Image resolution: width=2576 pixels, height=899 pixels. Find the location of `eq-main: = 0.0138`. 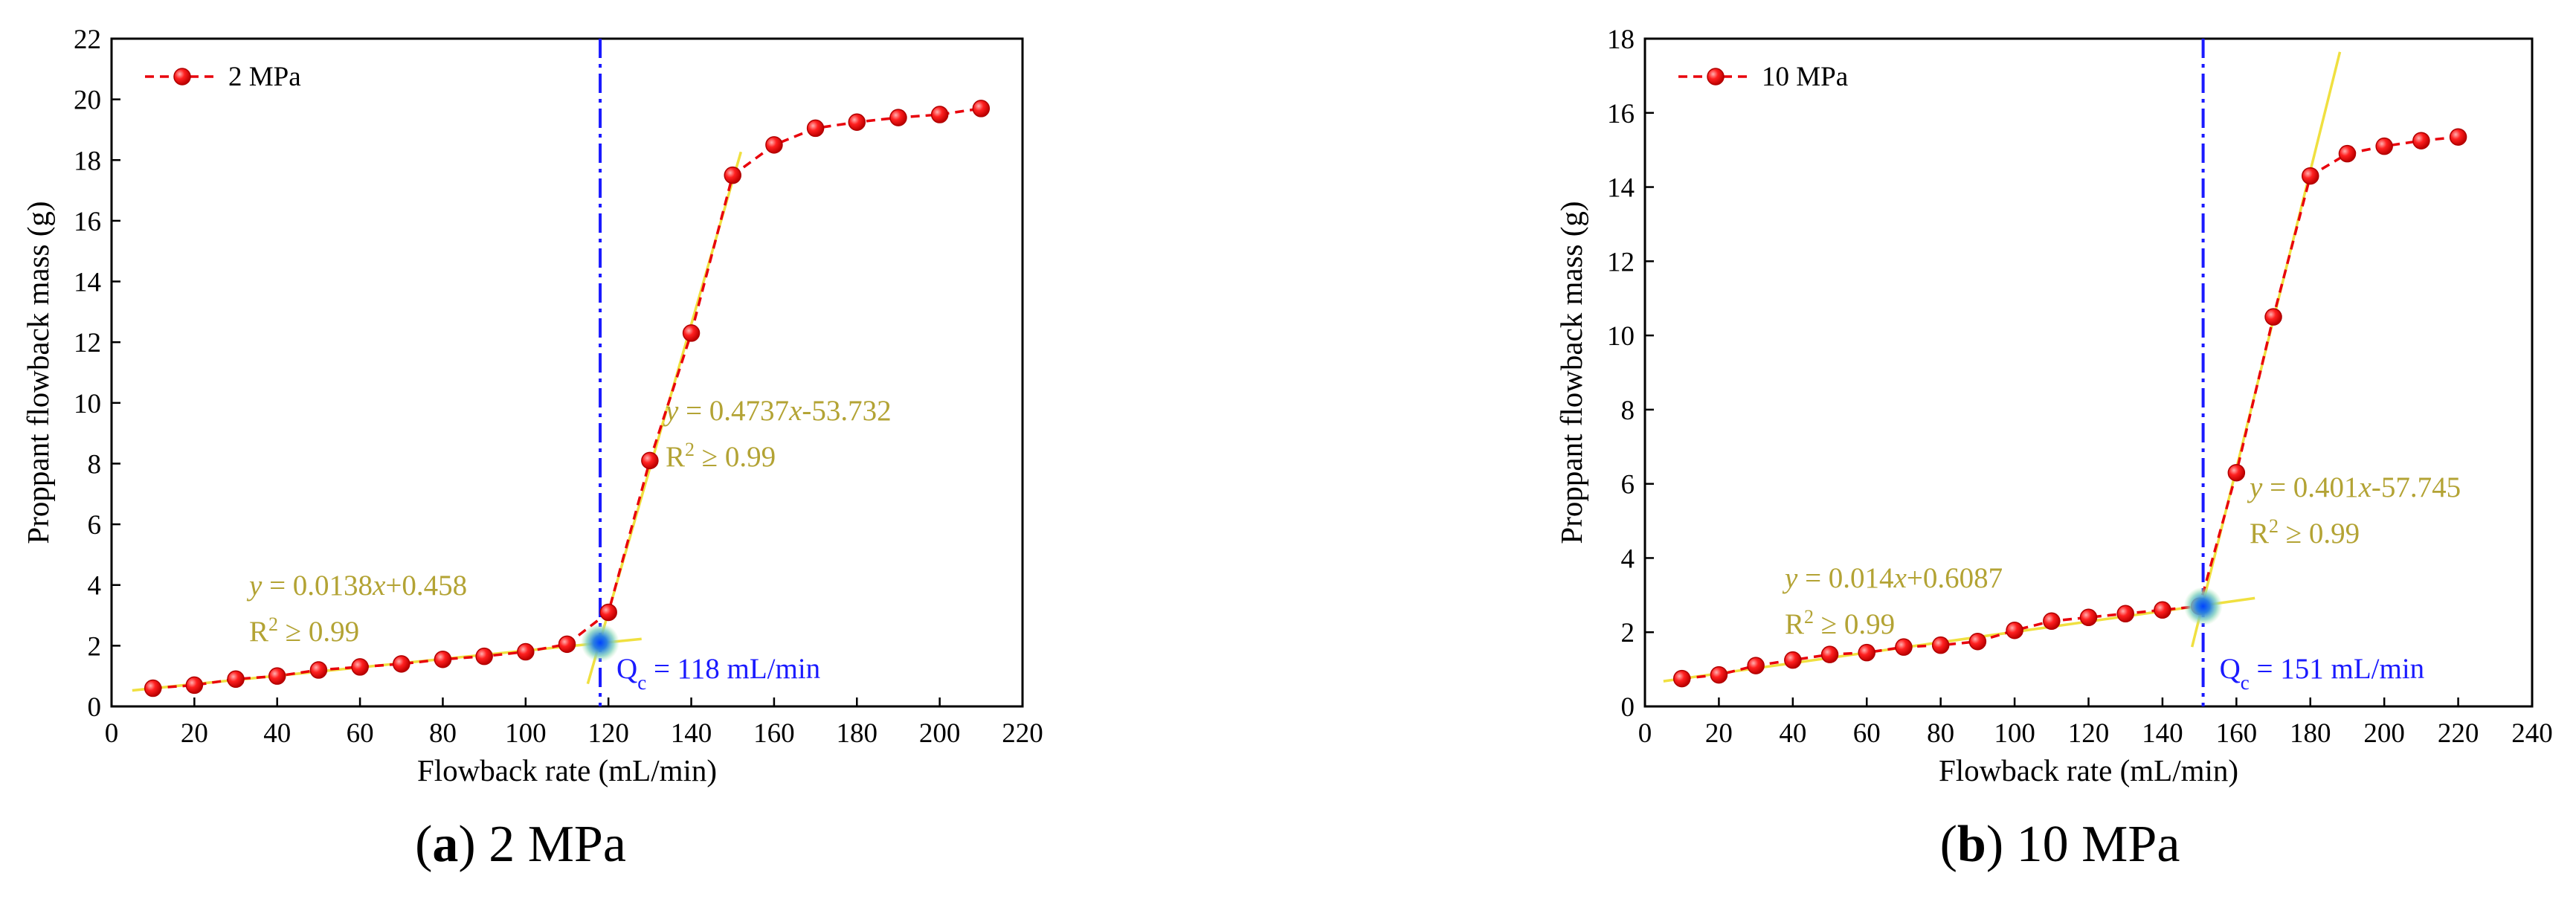

eq-main: = 0.0138 is located at coordinates (317, 586).